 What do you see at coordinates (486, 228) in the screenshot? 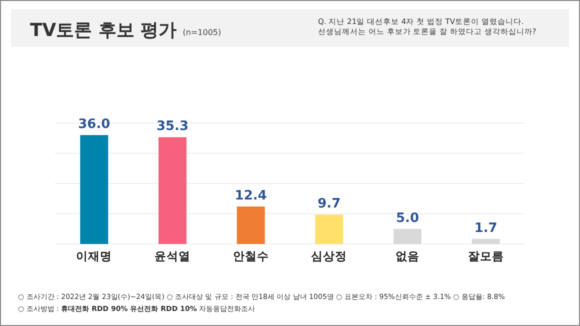
I see `data-label: 1.7` at bounding box center [486, 228].